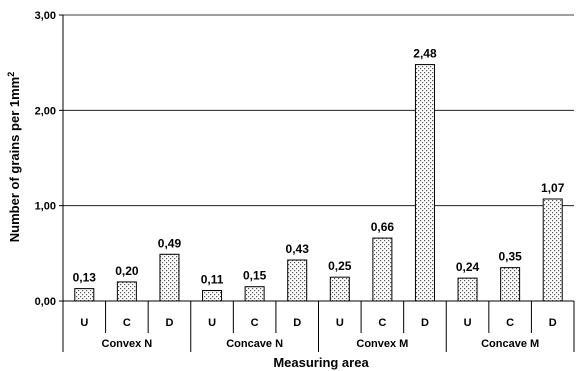 This screenshot has height=371, width=580. I want to click on data-label: 0,11, so click(212, 280).